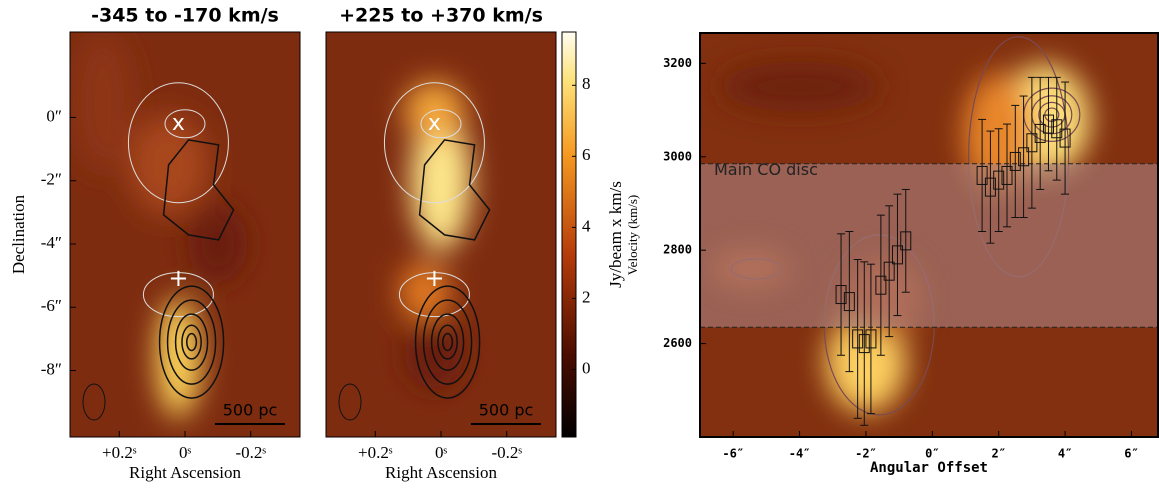 The height and width of the screenshot is (489, 1159). Describe the element at coordinates (733, 454) in the screenshot. I see `x-tick-label: -6″` at that location.